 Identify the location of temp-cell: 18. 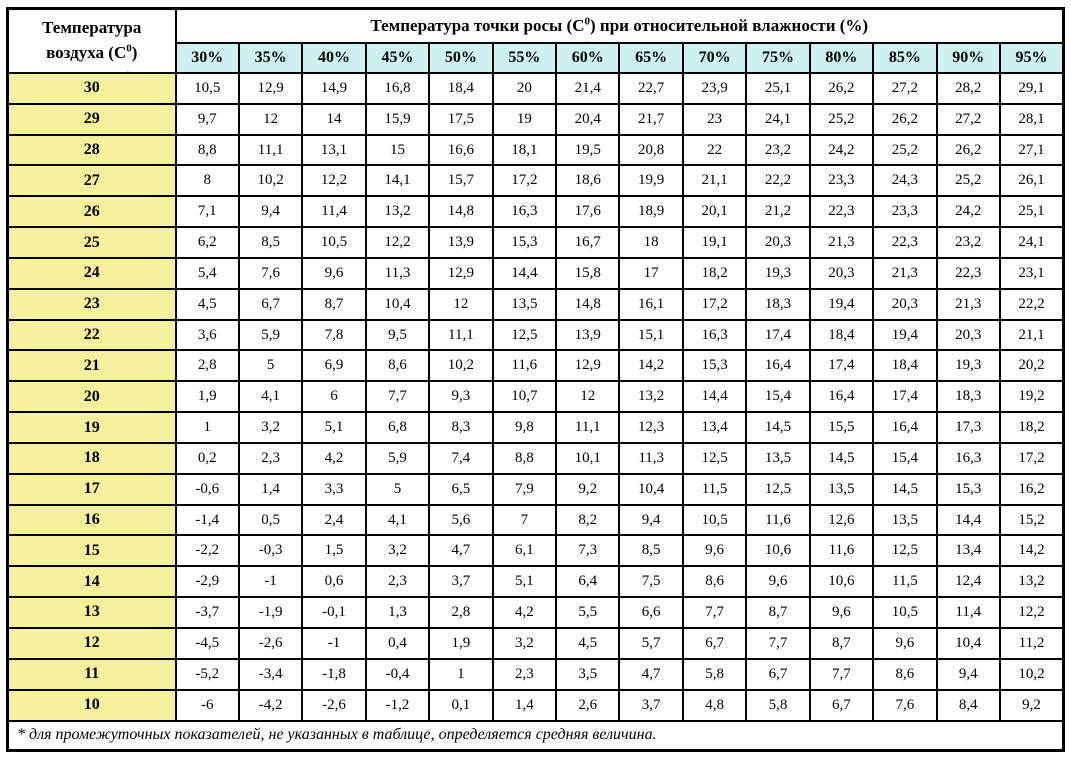
(91, 458).